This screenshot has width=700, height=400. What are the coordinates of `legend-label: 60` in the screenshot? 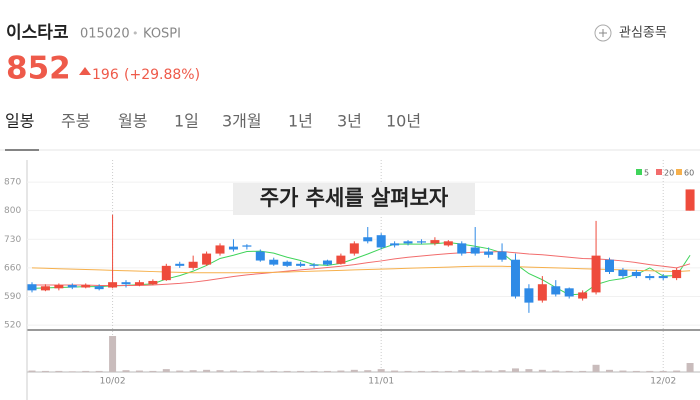 It's located at (689, 173).